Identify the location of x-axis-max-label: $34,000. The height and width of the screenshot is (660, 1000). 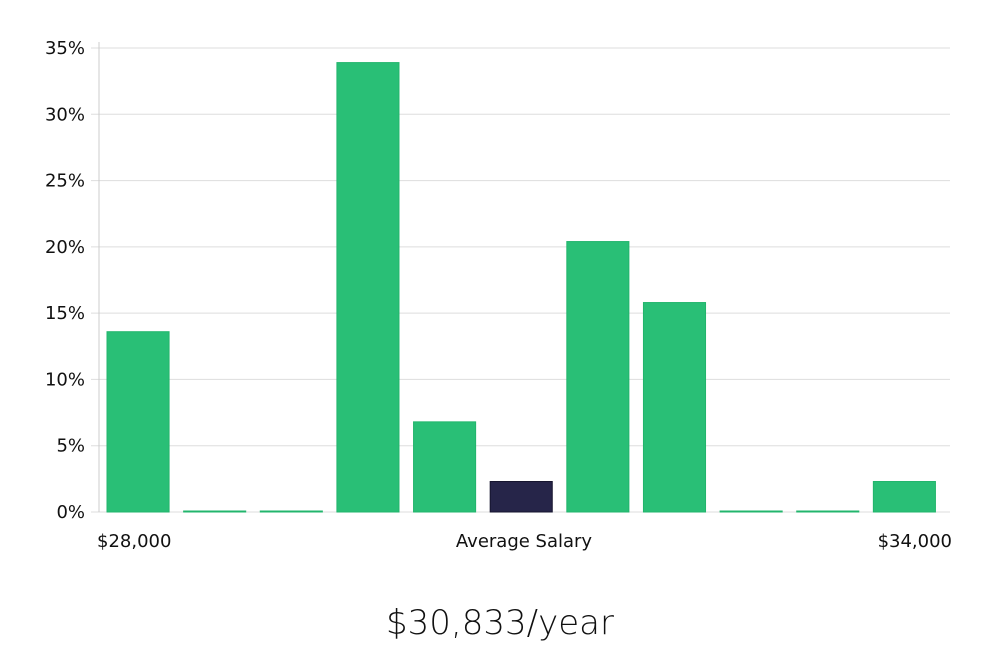
(915, 541).